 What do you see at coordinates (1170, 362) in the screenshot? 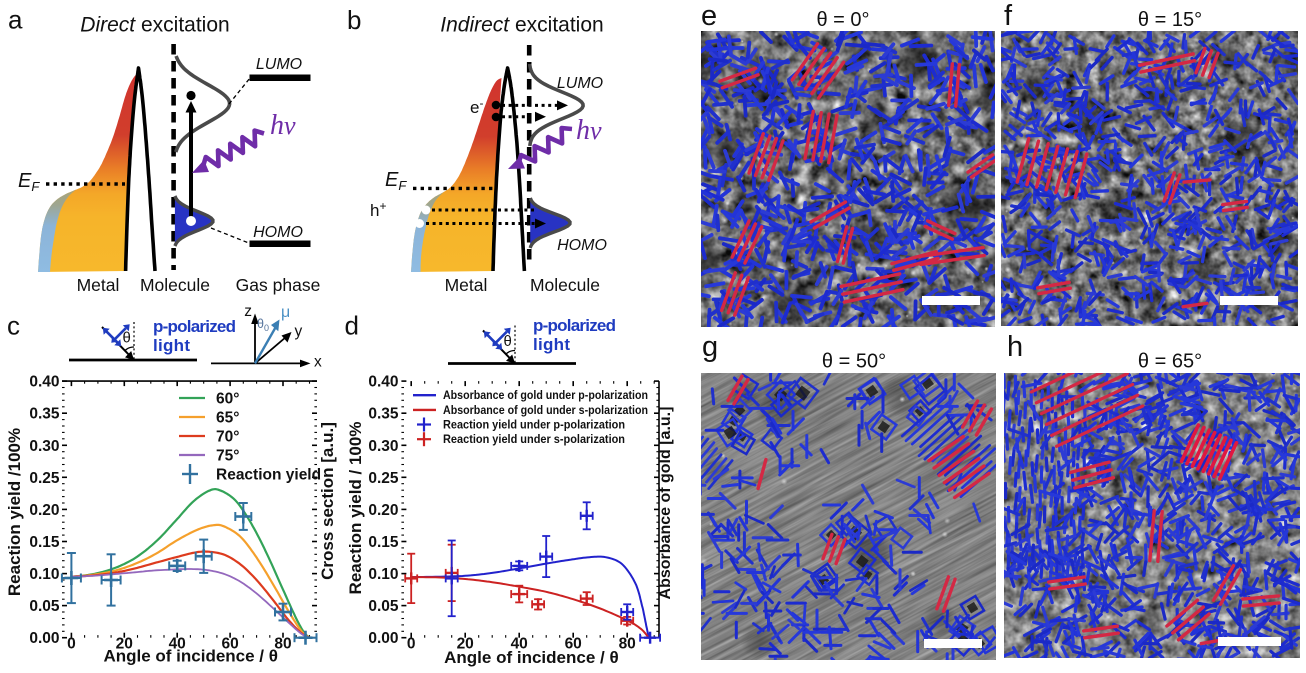
I see `svg-text: θ = 65°` at bounding box center [1170, 362].